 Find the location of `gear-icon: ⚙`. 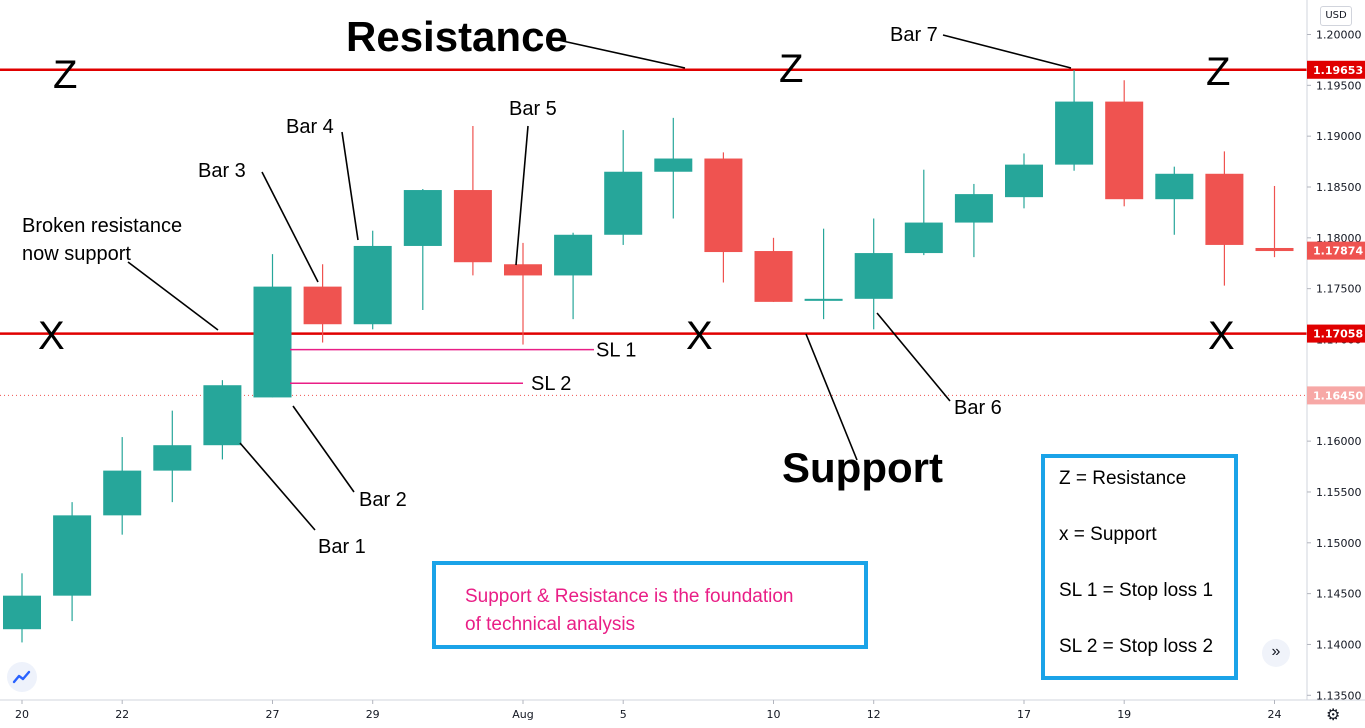

gear-icon: ⚙ is located at coordinates (1333, 715).